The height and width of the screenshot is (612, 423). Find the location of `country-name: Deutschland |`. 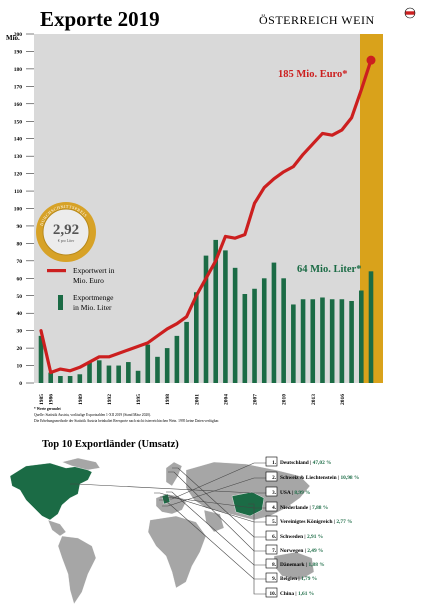

country-name: Deutschland | is located at coordinates (296, 463).